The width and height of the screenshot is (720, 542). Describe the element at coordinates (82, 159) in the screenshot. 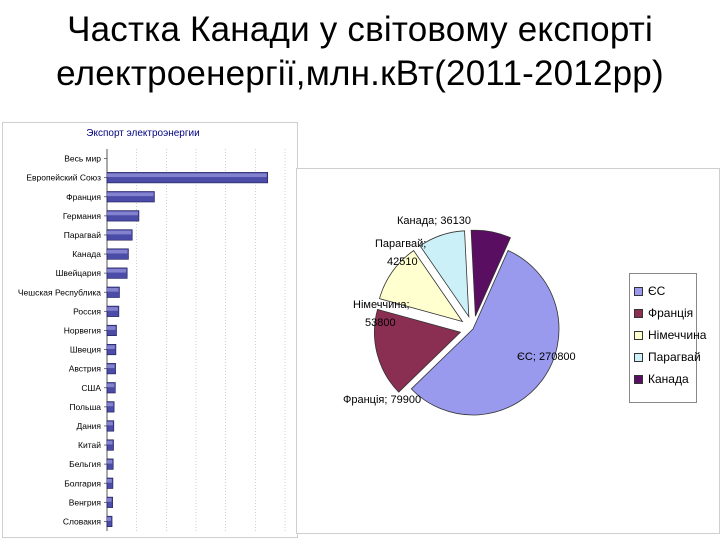

I see `bar-category-label: Весь мир` at that location.